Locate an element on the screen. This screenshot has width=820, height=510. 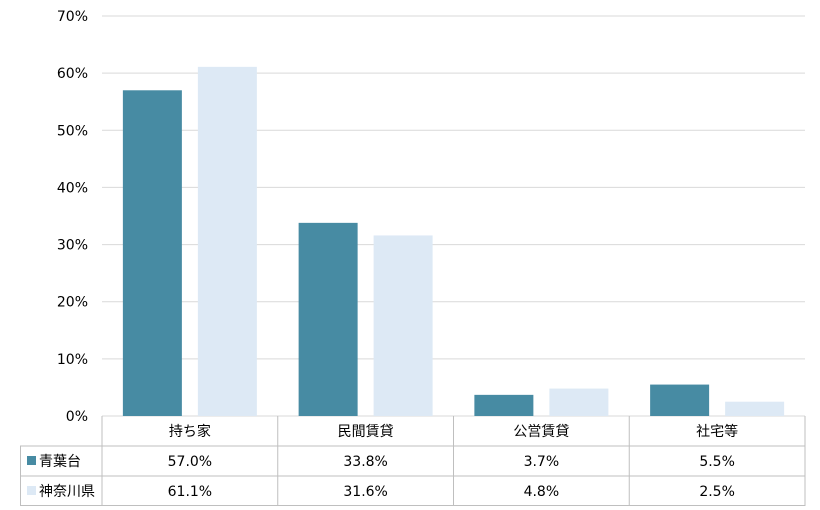
category-label: 持ち家 is located at coordinates (190, 431).